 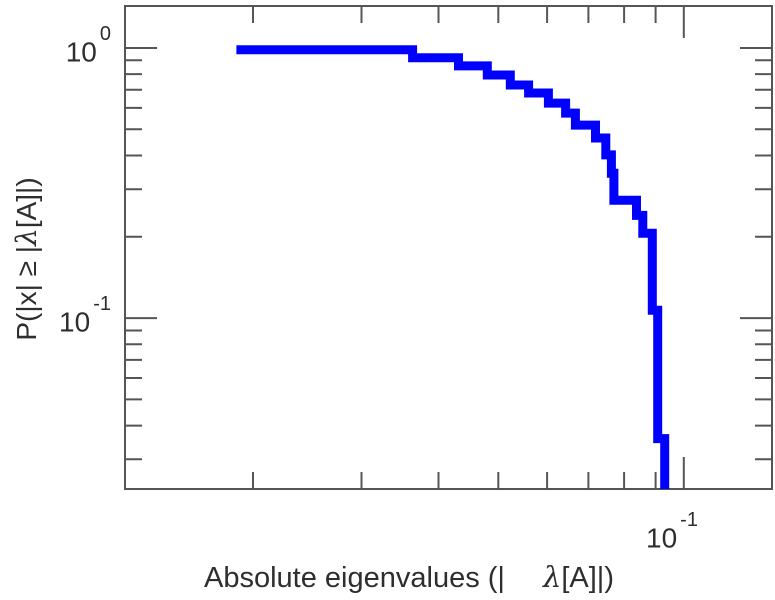 I want to click on x-tick-exponent: -1, so click(x=689, y=520).